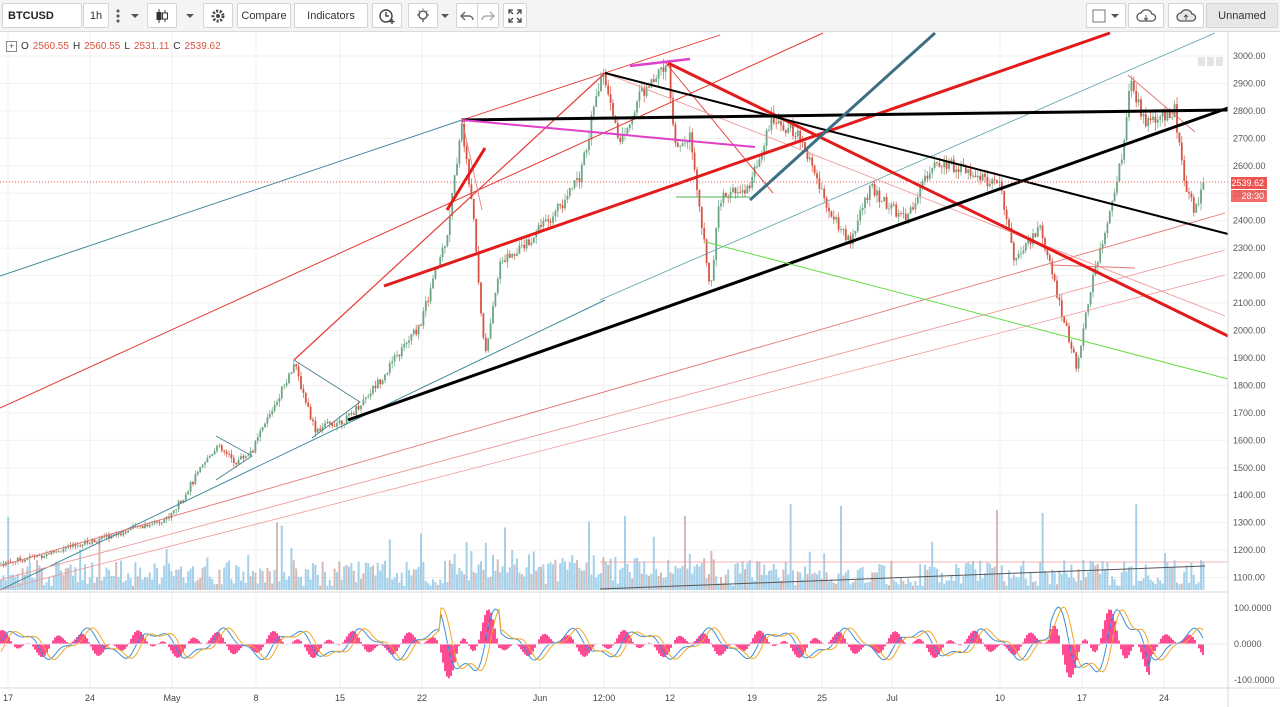  Describe the element at coordinates (423, 15) in the screenshot. I see `lightbulb-ideas-icon` at that location.